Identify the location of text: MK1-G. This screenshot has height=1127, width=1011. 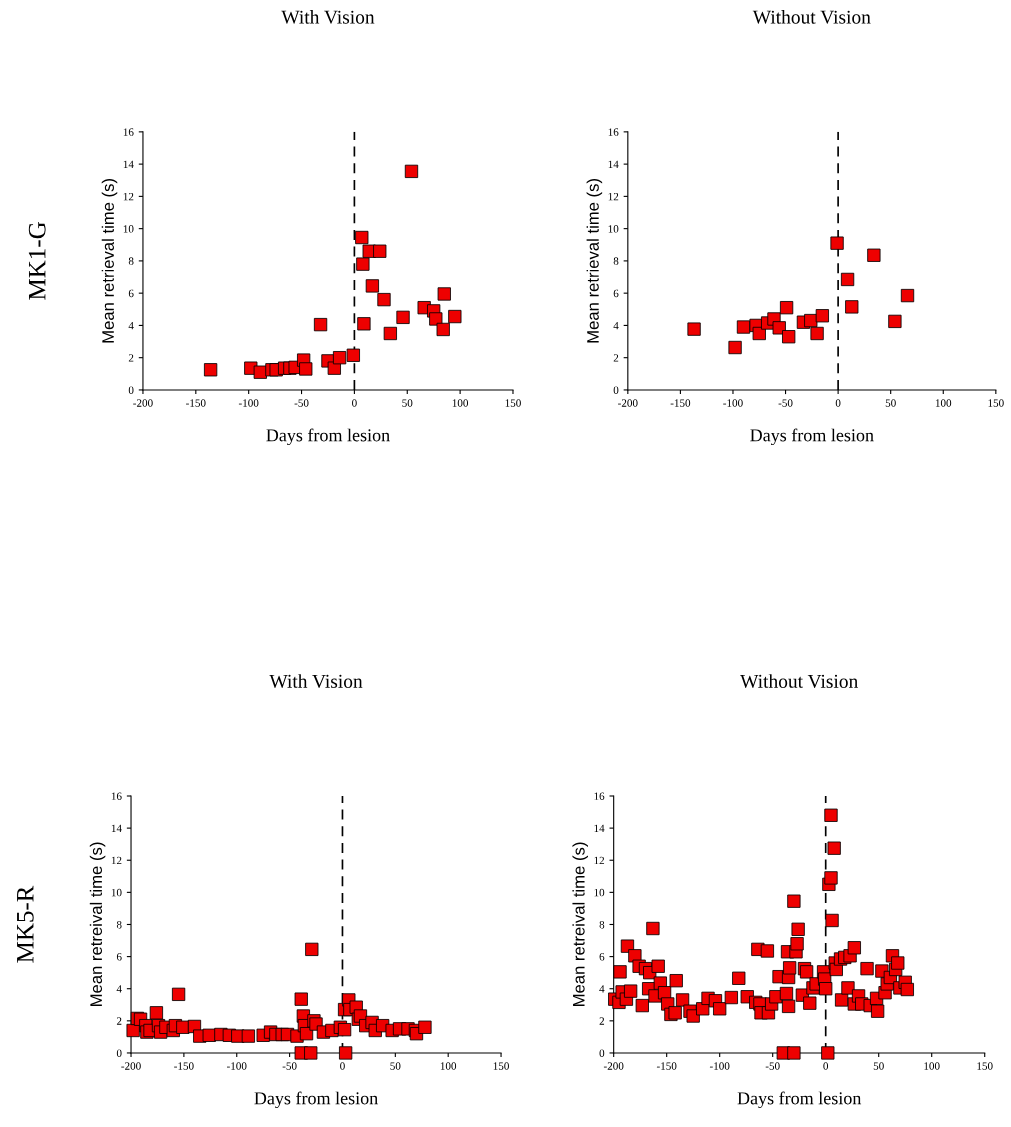
(37, 261).